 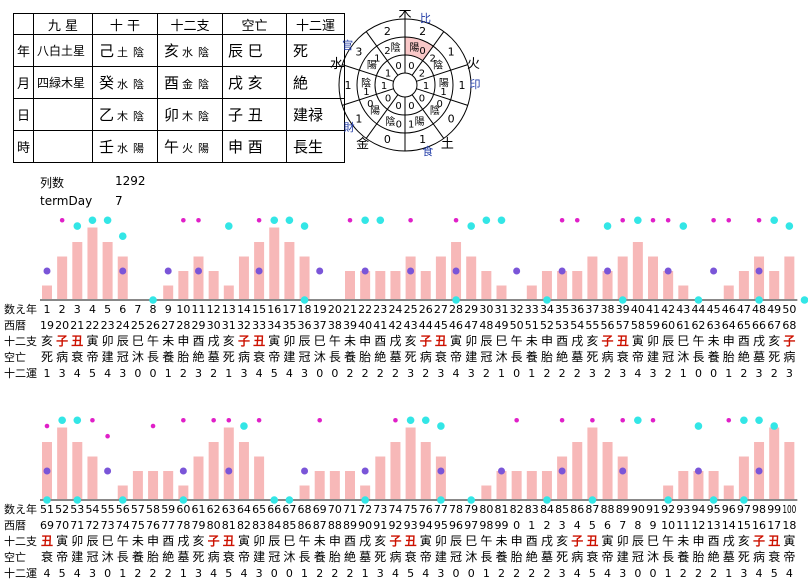 What do you see at coordinates (432, 59) in the screenshot?
I see `ring-count: 2` at bounding box center [432, 59].